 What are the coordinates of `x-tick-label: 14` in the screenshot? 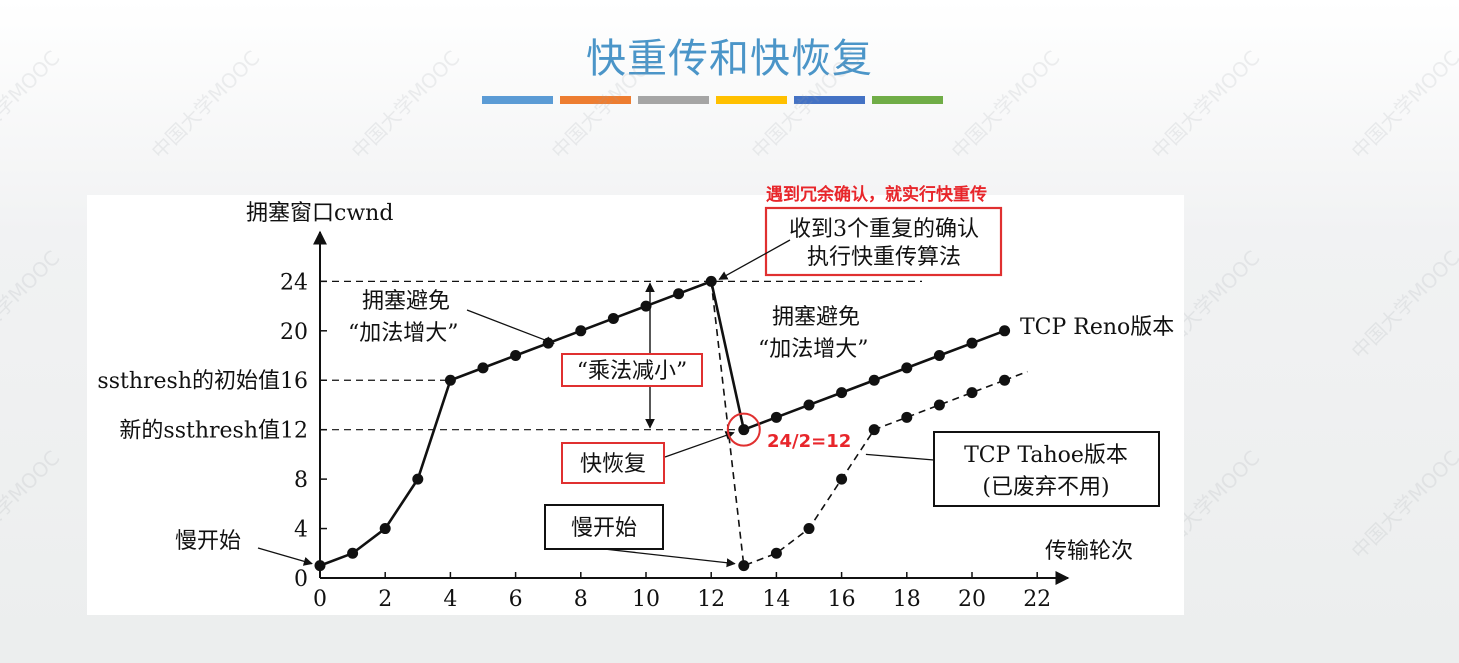 It's located at (776, 599).